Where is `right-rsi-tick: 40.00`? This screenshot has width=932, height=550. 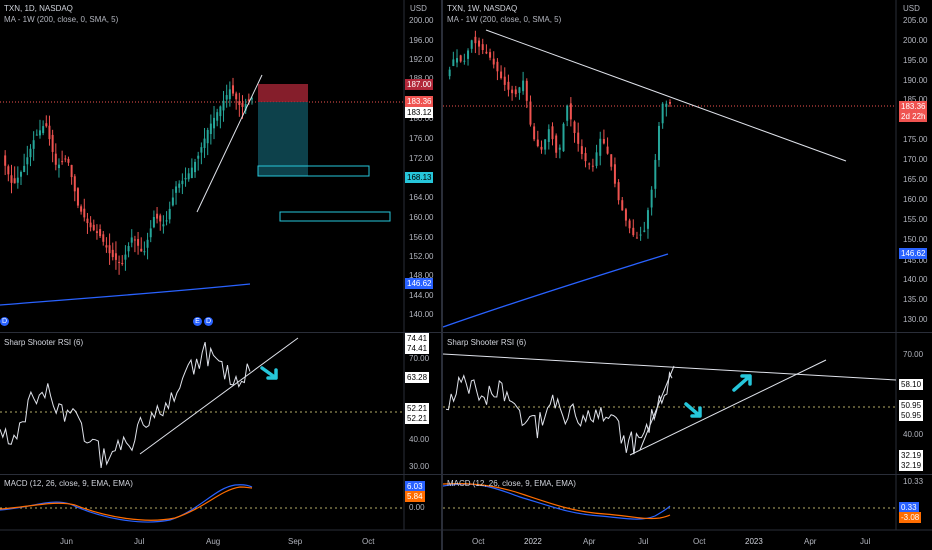
right-rsi-tick: 40.00 is located at coordinates (913, 434).